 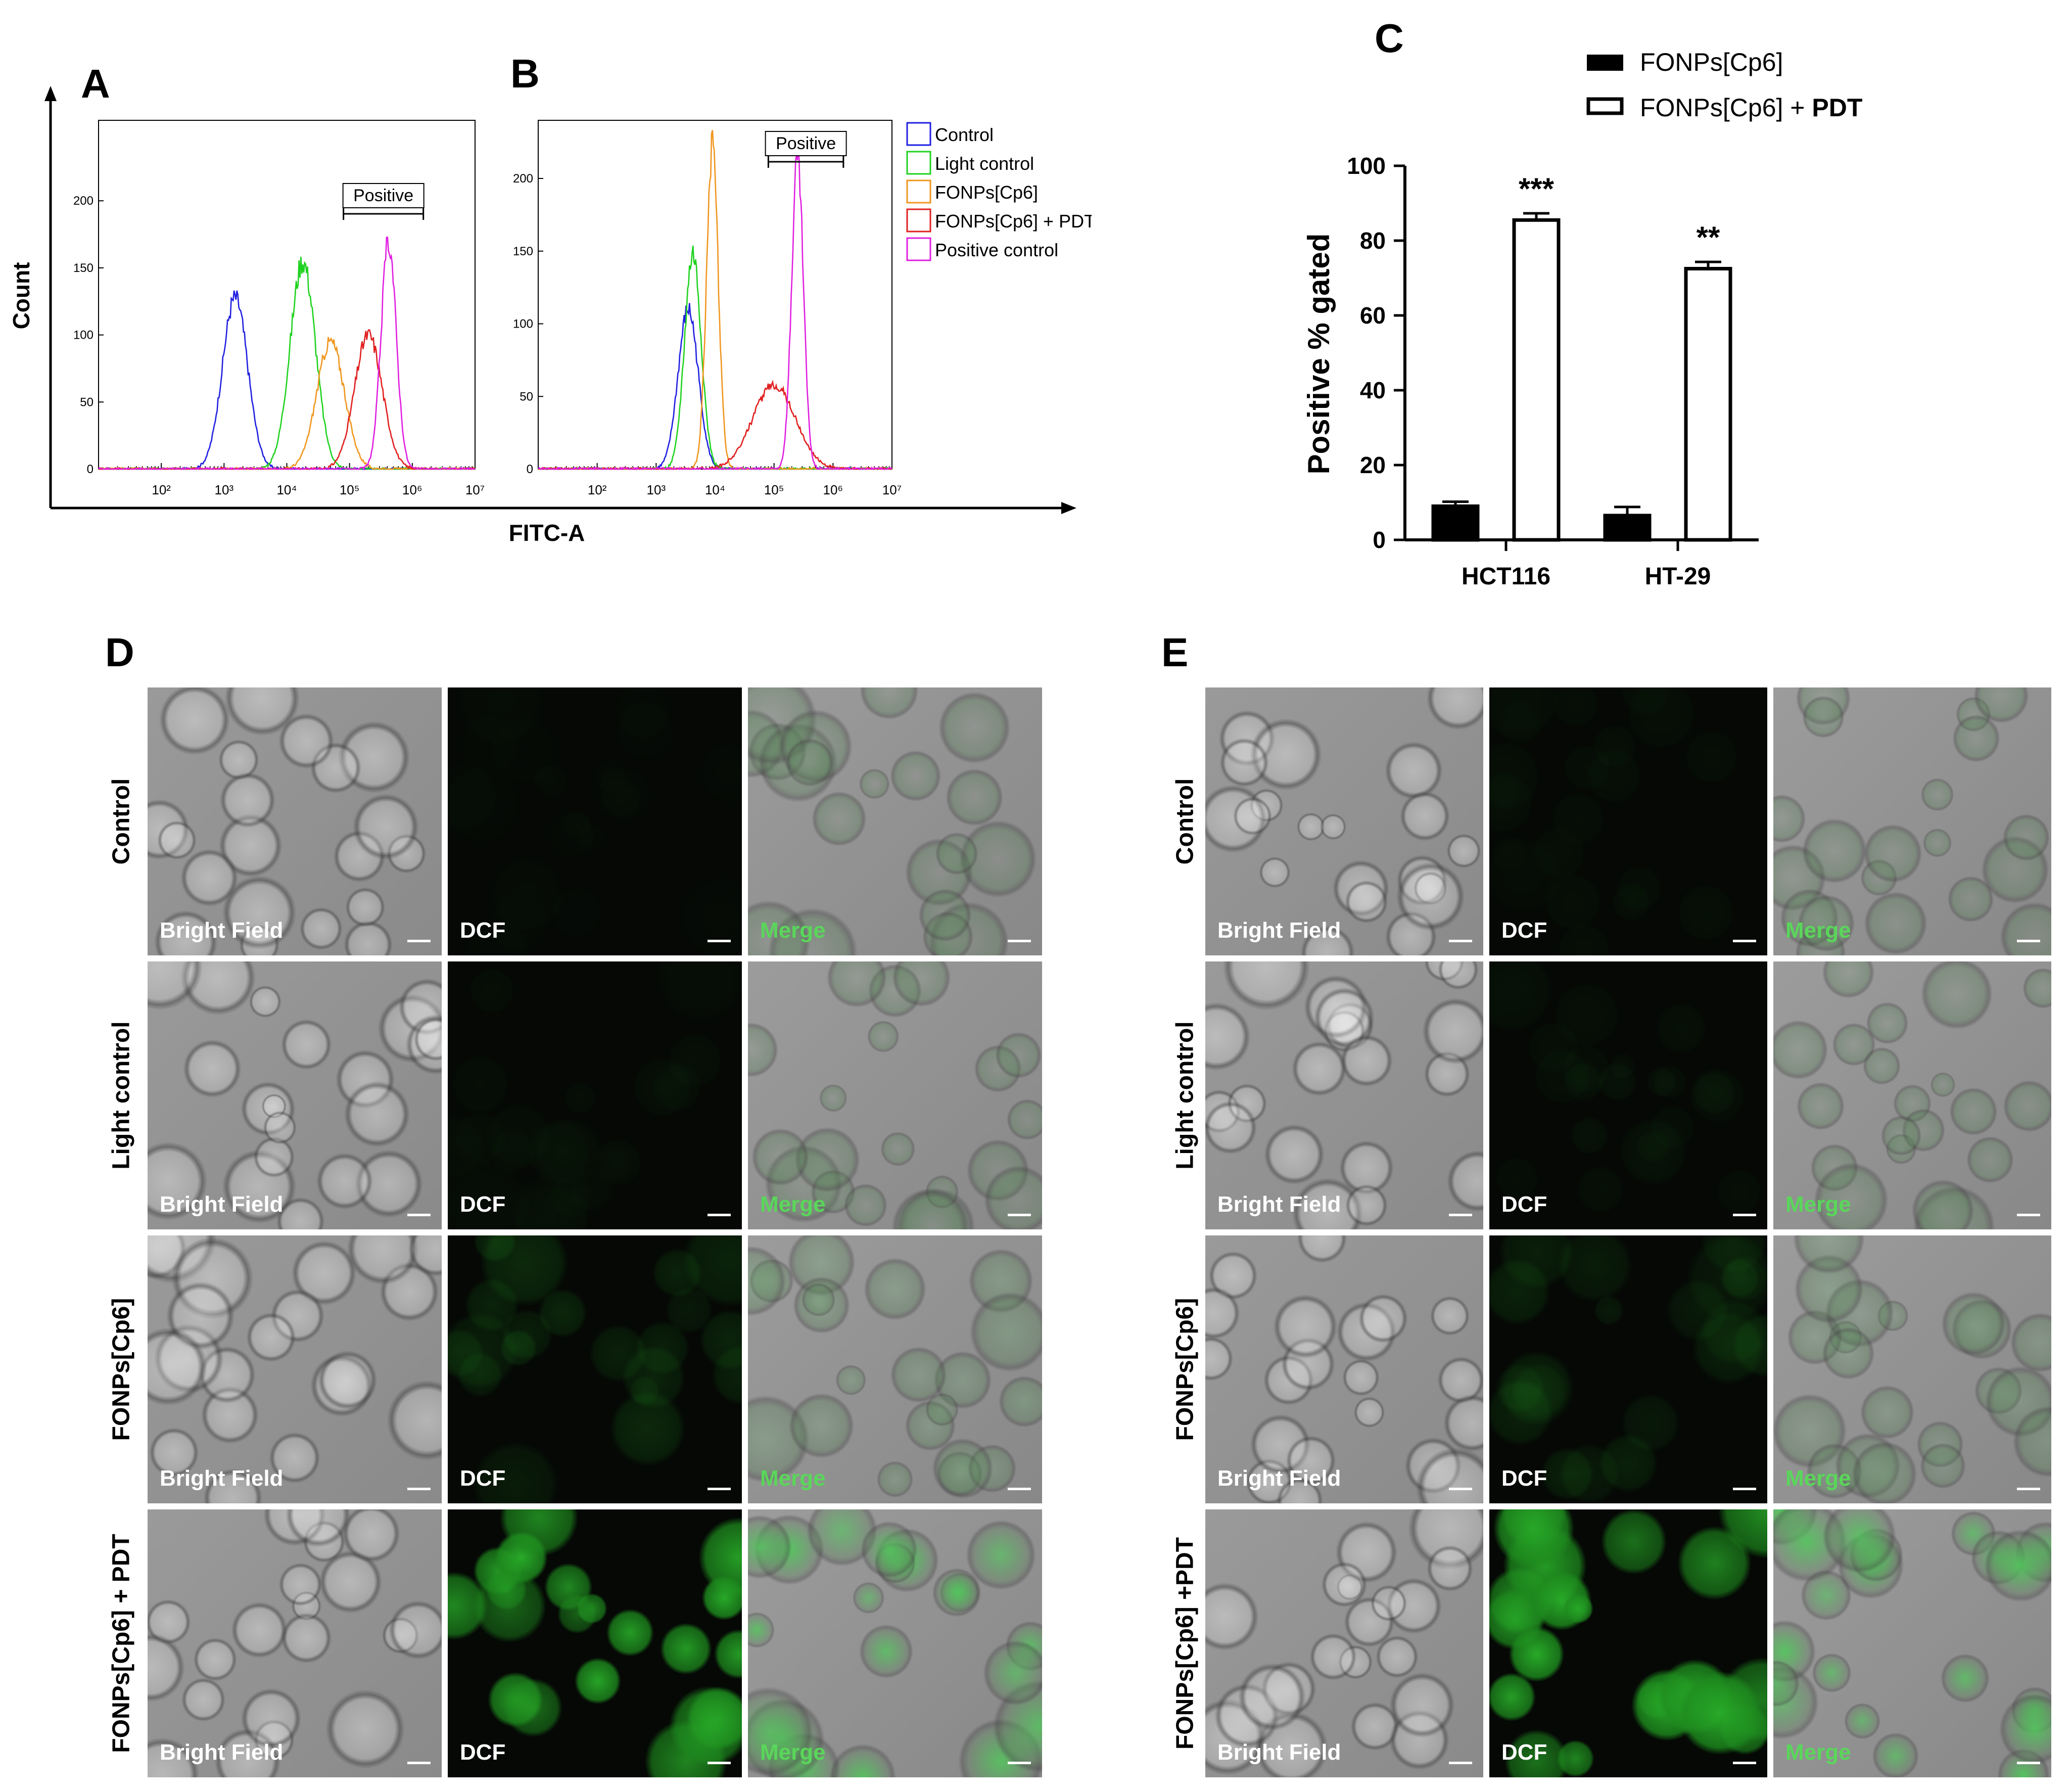 I want to click on row-label: Light control, so click(x=1185, y=1095).